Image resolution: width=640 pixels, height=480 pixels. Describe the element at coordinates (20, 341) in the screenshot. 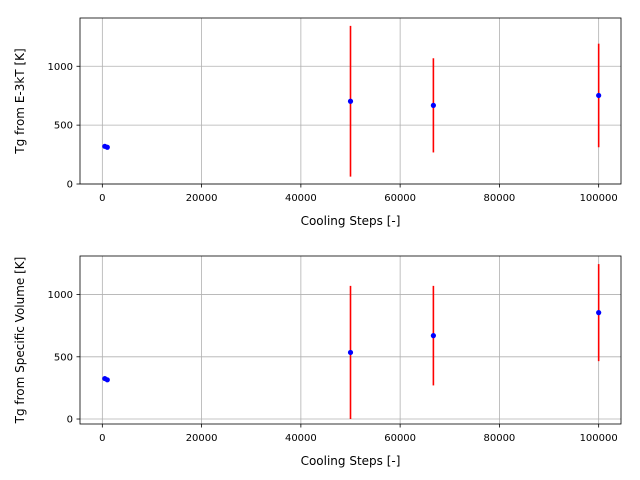

I see `y-axis-label: Tg from Specific Volume [K]` at that location.